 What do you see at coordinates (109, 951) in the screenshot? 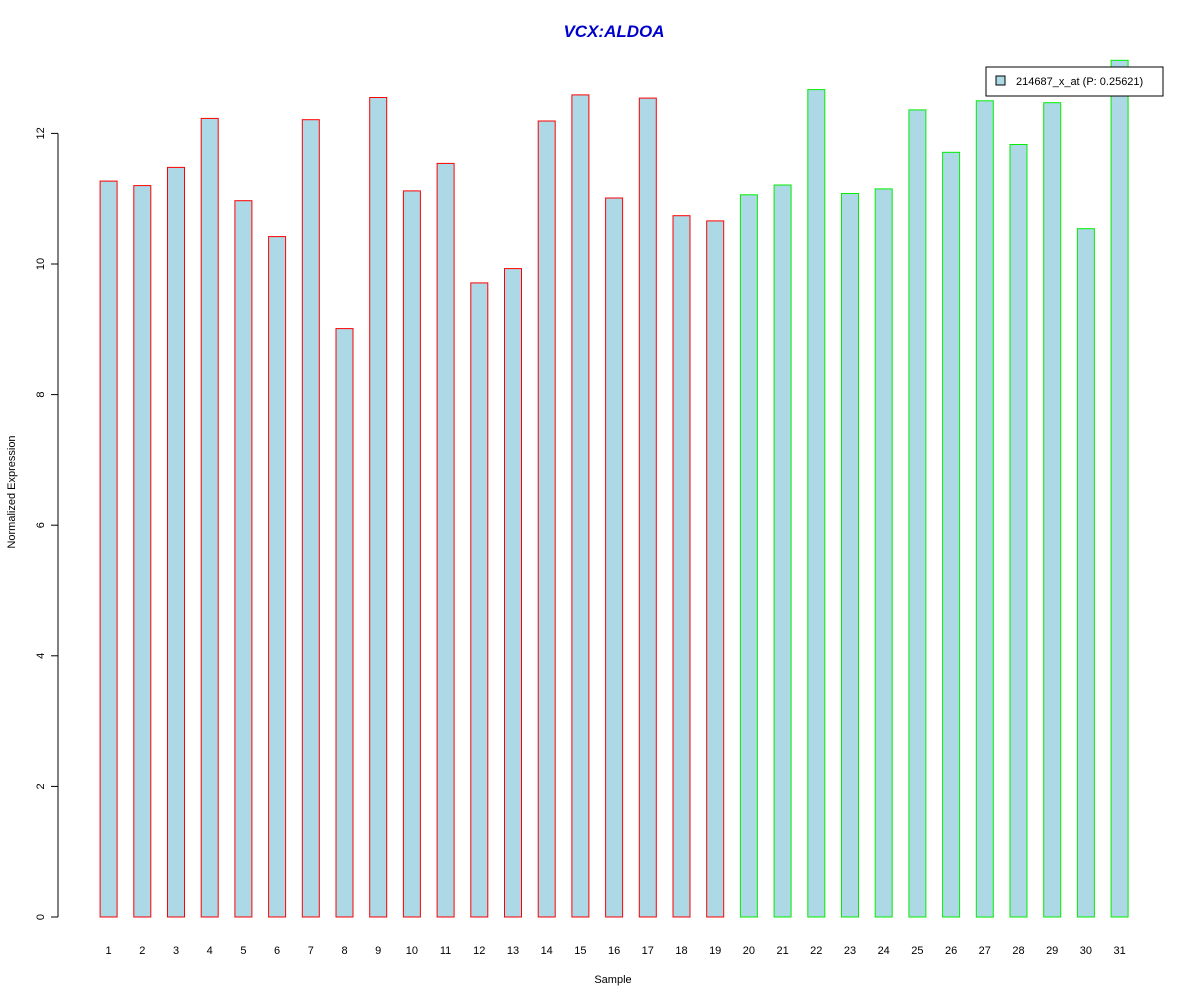
I see `x-tick-label: 1` at bounding box center [109, 951].